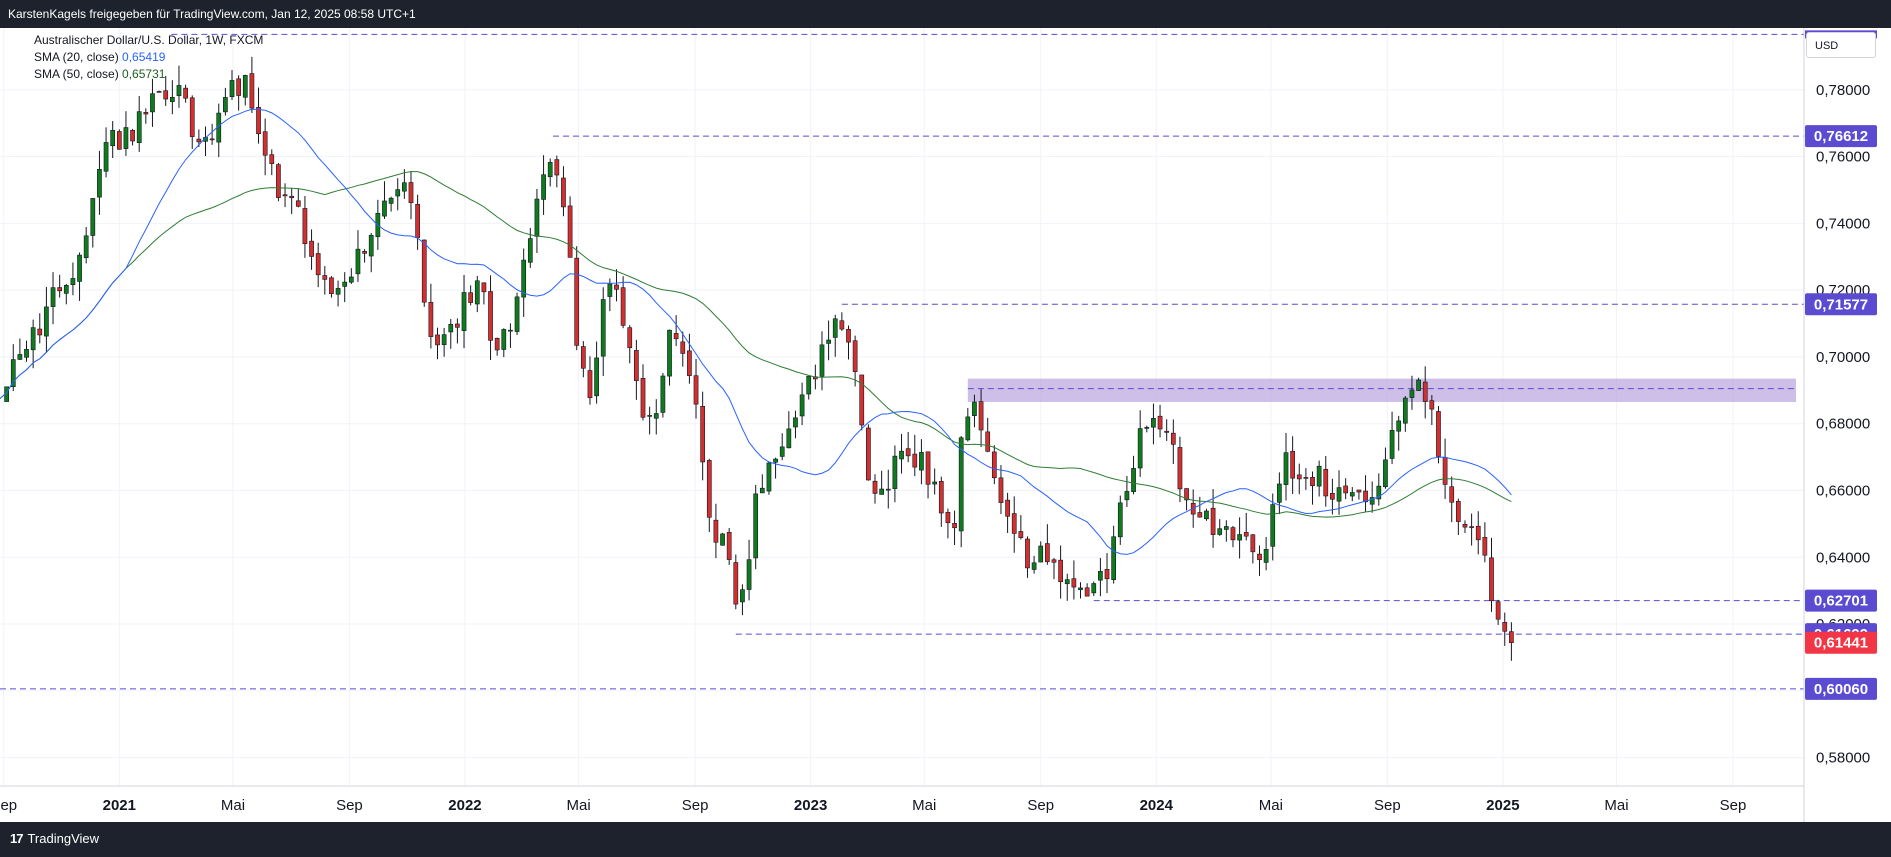 This screenshot has height=857, width=1891. I want to click on price-tag-label: 0,60060, so click(1841, 689).